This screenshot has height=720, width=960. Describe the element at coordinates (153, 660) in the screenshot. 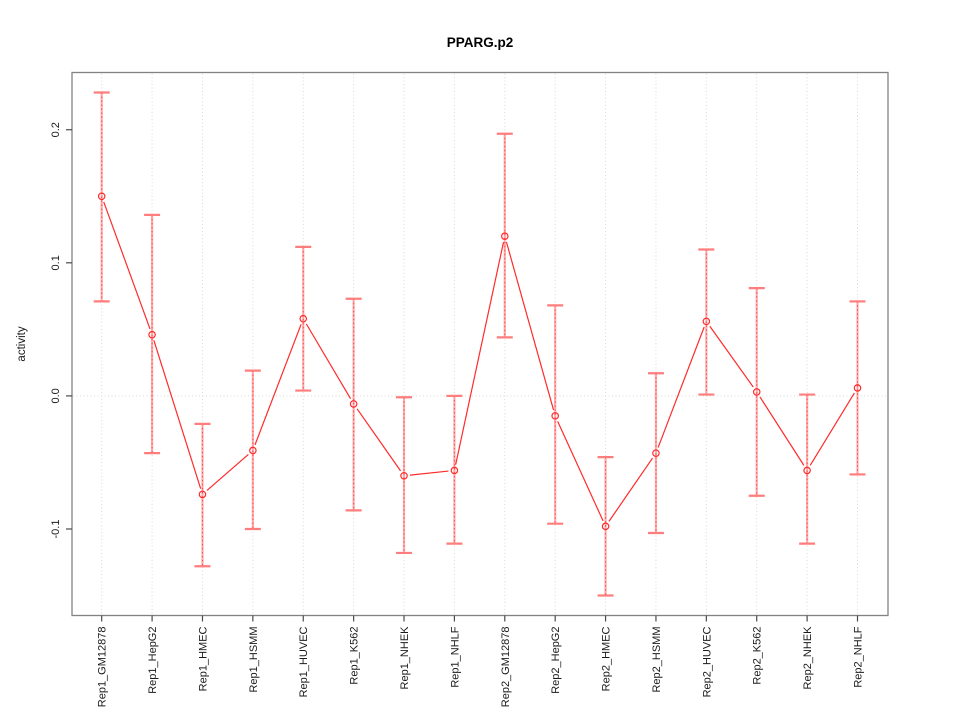

I see `x-tick-label: Rep1_HepG2` at that location.